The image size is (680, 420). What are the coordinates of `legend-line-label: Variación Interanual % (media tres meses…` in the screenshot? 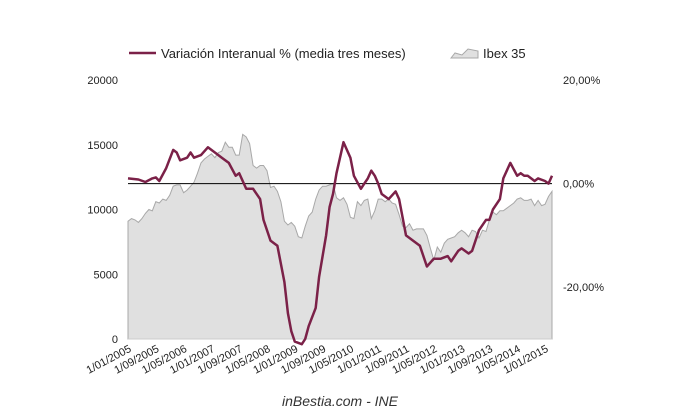 It's located at (283, 53).